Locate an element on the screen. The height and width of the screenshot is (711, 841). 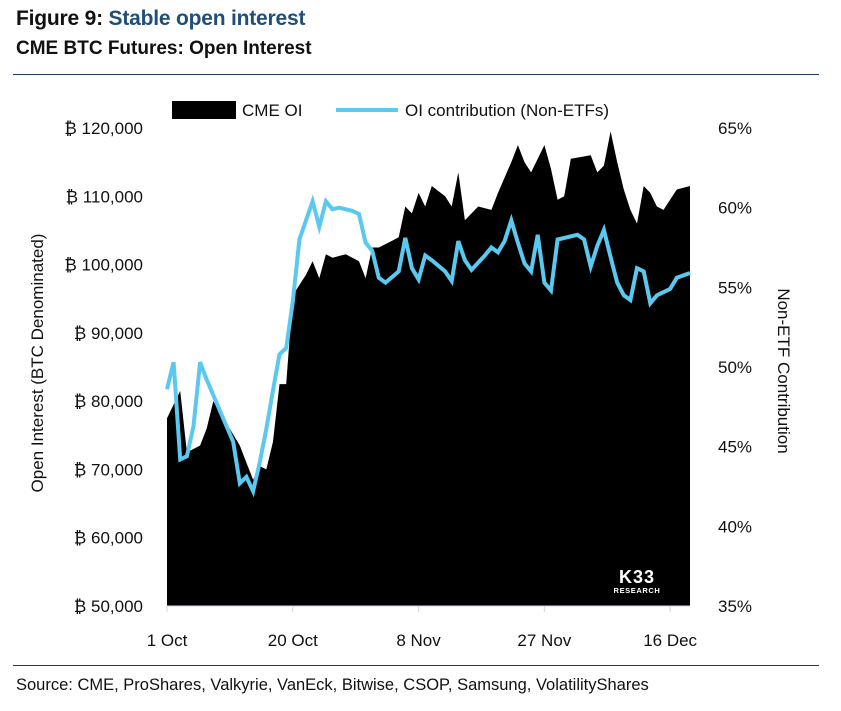
y-tick-label: ₿ 100,000 is located at coordinates (103, 265).